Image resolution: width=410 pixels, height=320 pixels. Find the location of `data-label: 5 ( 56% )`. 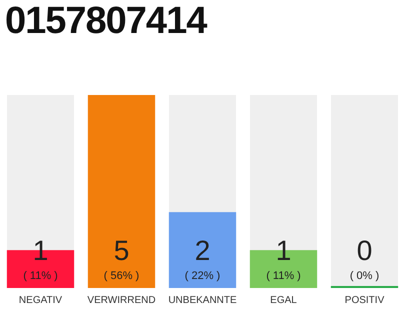

data-label: 5 ( 56% ) is located at coordinates (122, 258).